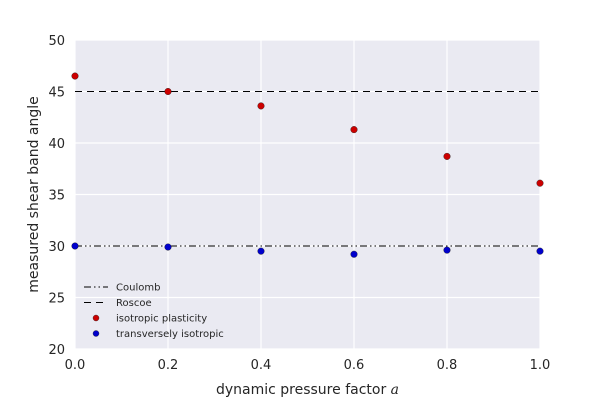  I want to click on x-tick-label: 0.4, so click(261, 365).